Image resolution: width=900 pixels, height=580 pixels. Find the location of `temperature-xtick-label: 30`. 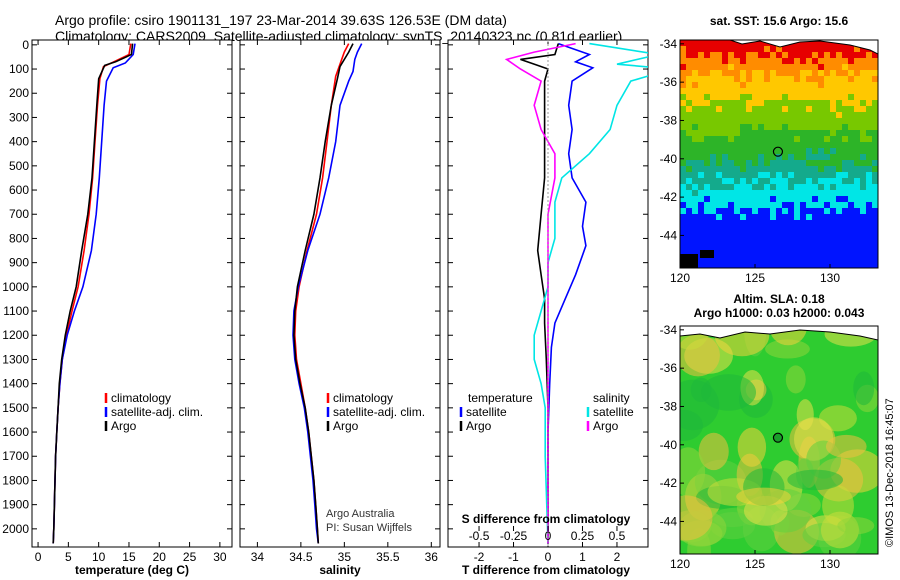

temperature-xtick-label: 30 is located at coordinates (220, 557).